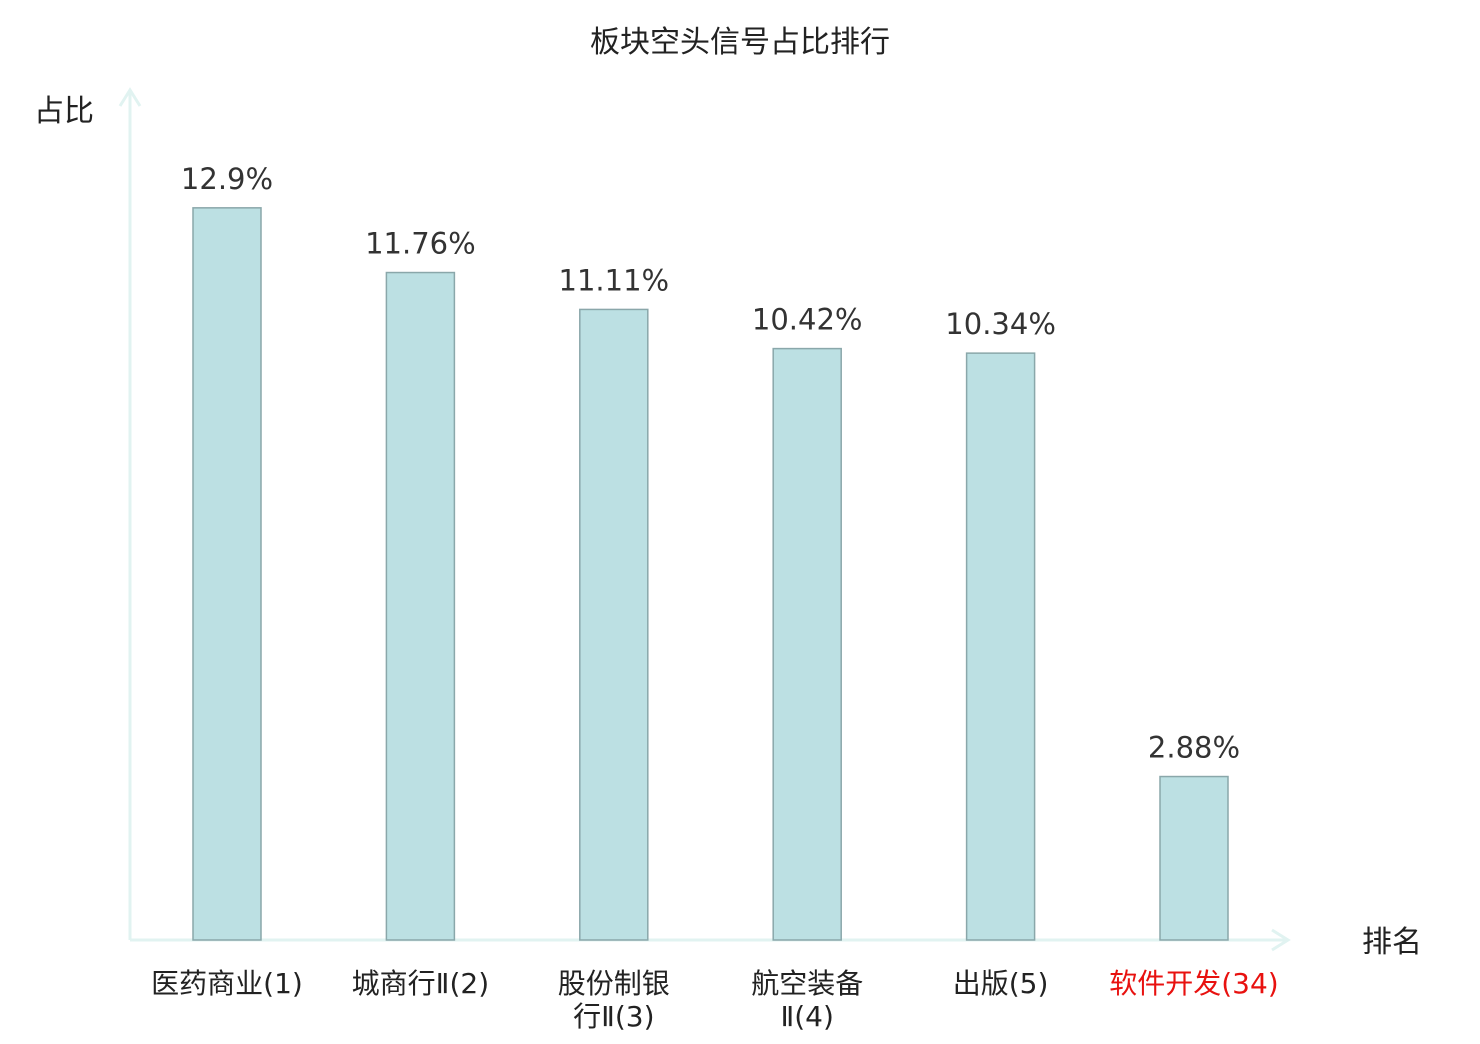 The image size is (1480, 1044). Describe the element at coordinates (420, 983) in the screenshot. I see `x-tick-label: 城商行Ⅱ(2)` at that location.